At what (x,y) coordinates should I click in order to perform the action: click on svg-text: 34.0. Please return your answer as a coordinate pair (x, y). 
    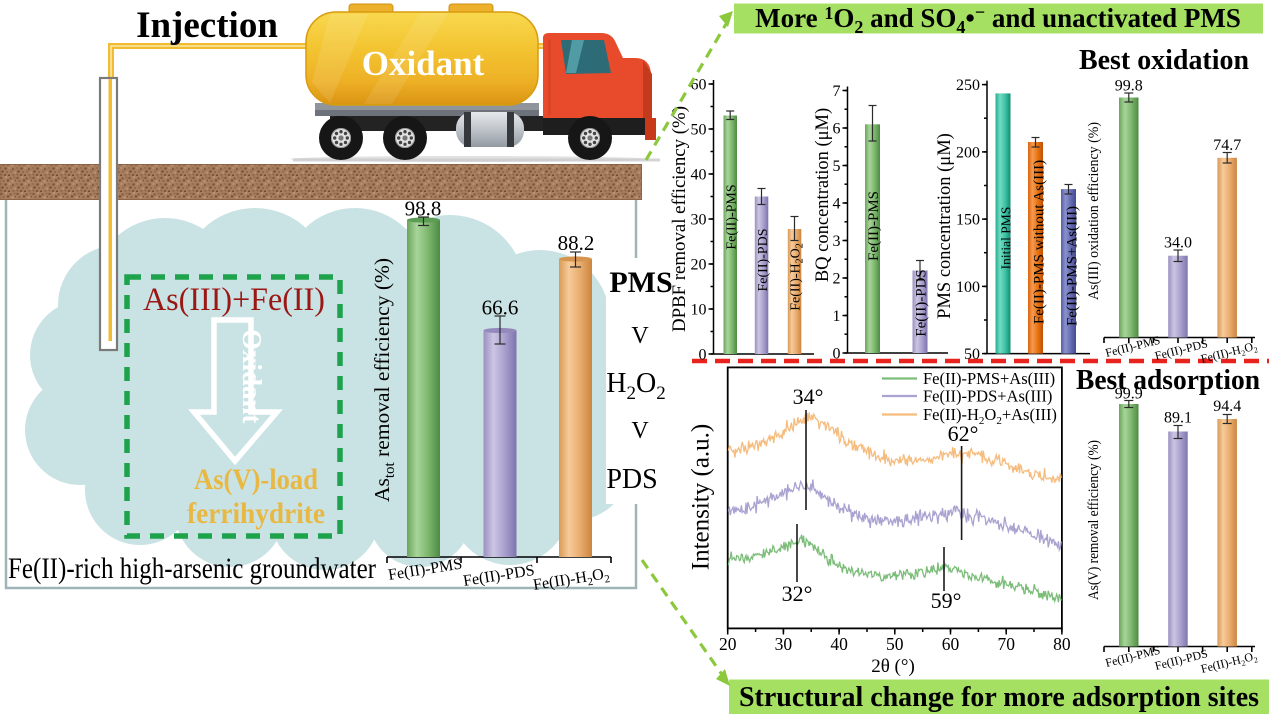
    Looking at the image, I should click on (1178, 243).